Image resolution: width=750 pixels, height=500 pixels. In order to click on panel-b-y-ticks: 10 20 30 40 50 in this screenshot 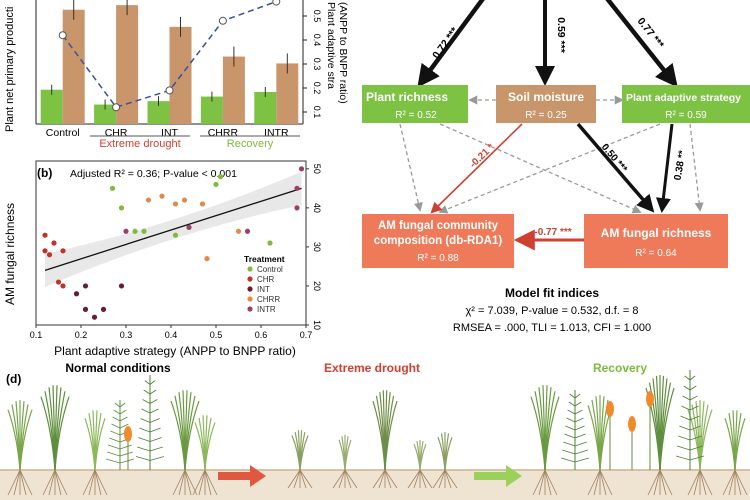, I will do `click(314, 247)`.